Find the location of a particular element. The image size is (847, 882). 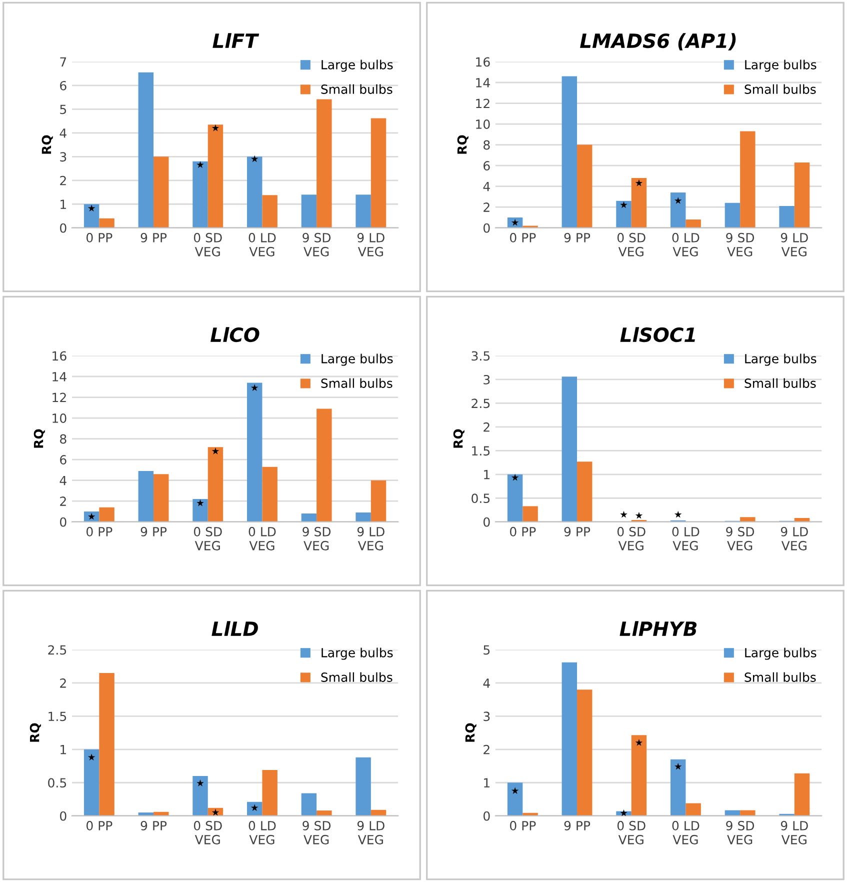

chart-title: LlPHYB is located at coordinates (658, 628).